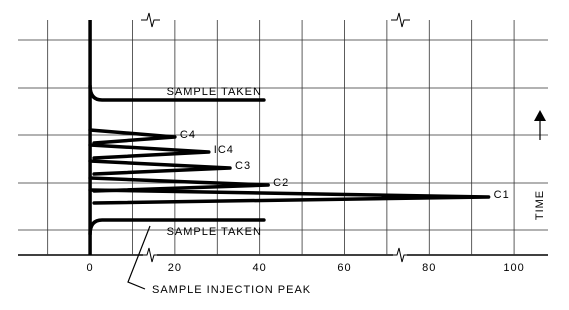 This screenshot has height=310, width=569. Describe the element at coordinates (90, 268) in the screenshot. I see `x-tick-label: 0` at that location.